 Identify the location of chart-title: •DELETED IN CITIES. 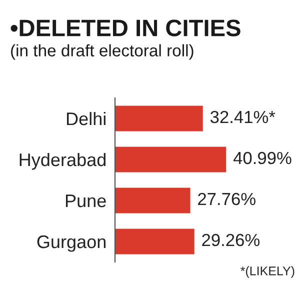
(125, 28).